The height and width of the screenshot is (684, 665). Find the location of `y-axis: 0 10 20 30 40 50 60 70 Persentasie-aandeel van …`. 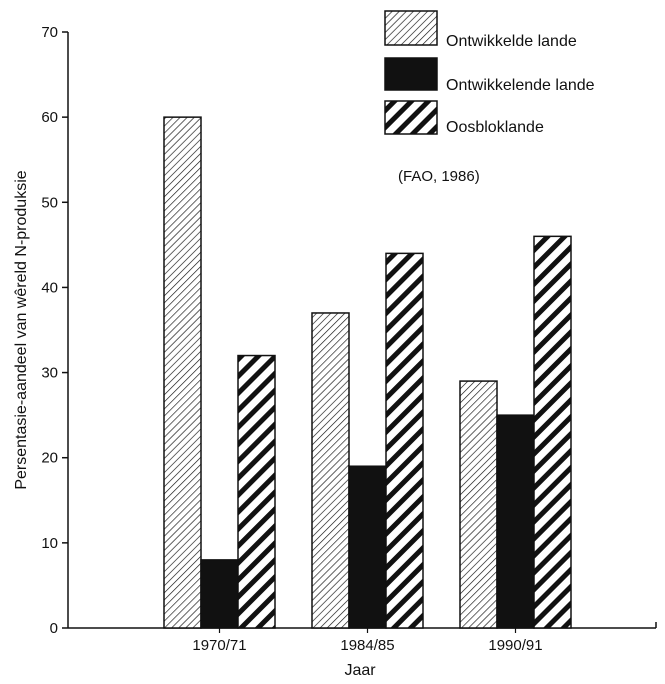

y-axis: 0 10 20 30 40 50 60 70 Persentasie-aandeel van … is located at coordinates (41, 330).